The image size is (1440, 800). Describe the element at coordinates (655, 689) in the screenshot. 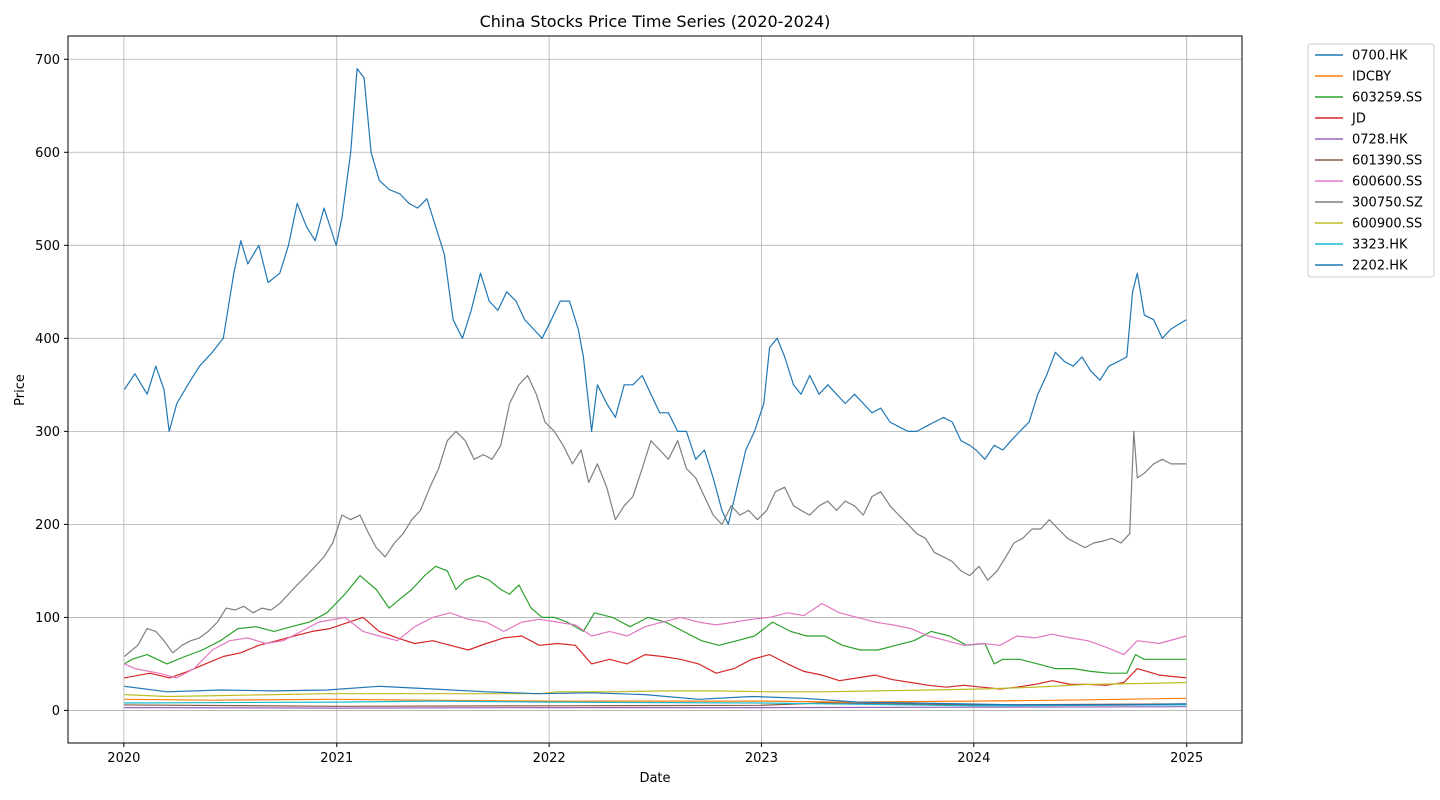

I see `series-line-600900-ss` at that location.